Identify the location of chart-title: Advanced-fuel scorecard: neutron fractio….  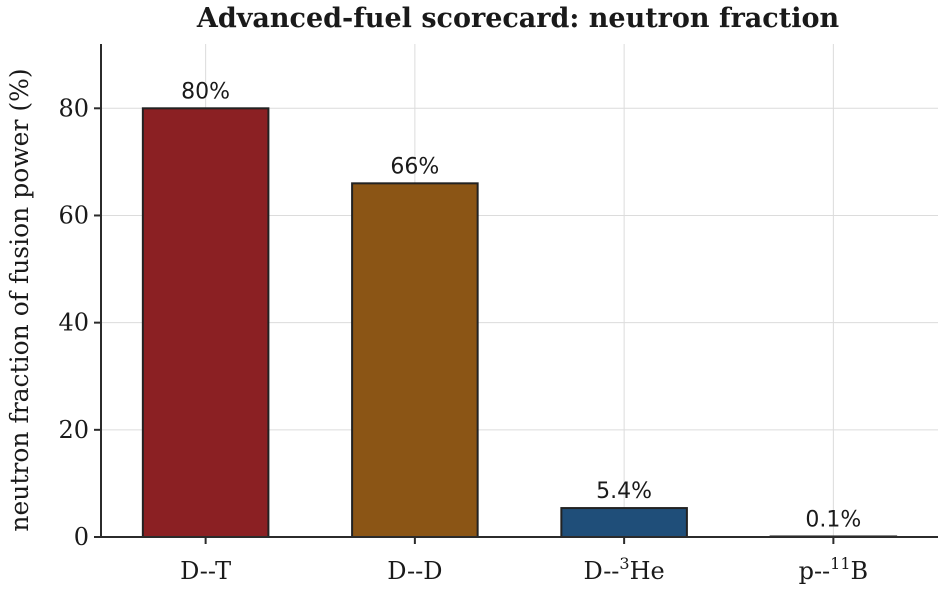
(518, 18).